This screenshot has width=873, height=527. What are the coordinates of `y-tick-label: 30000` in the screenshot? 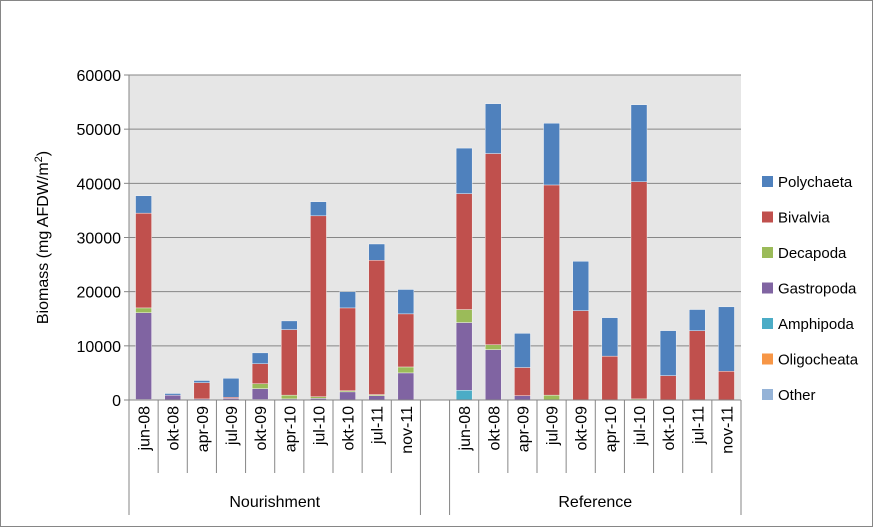 It's located at (99, 239).